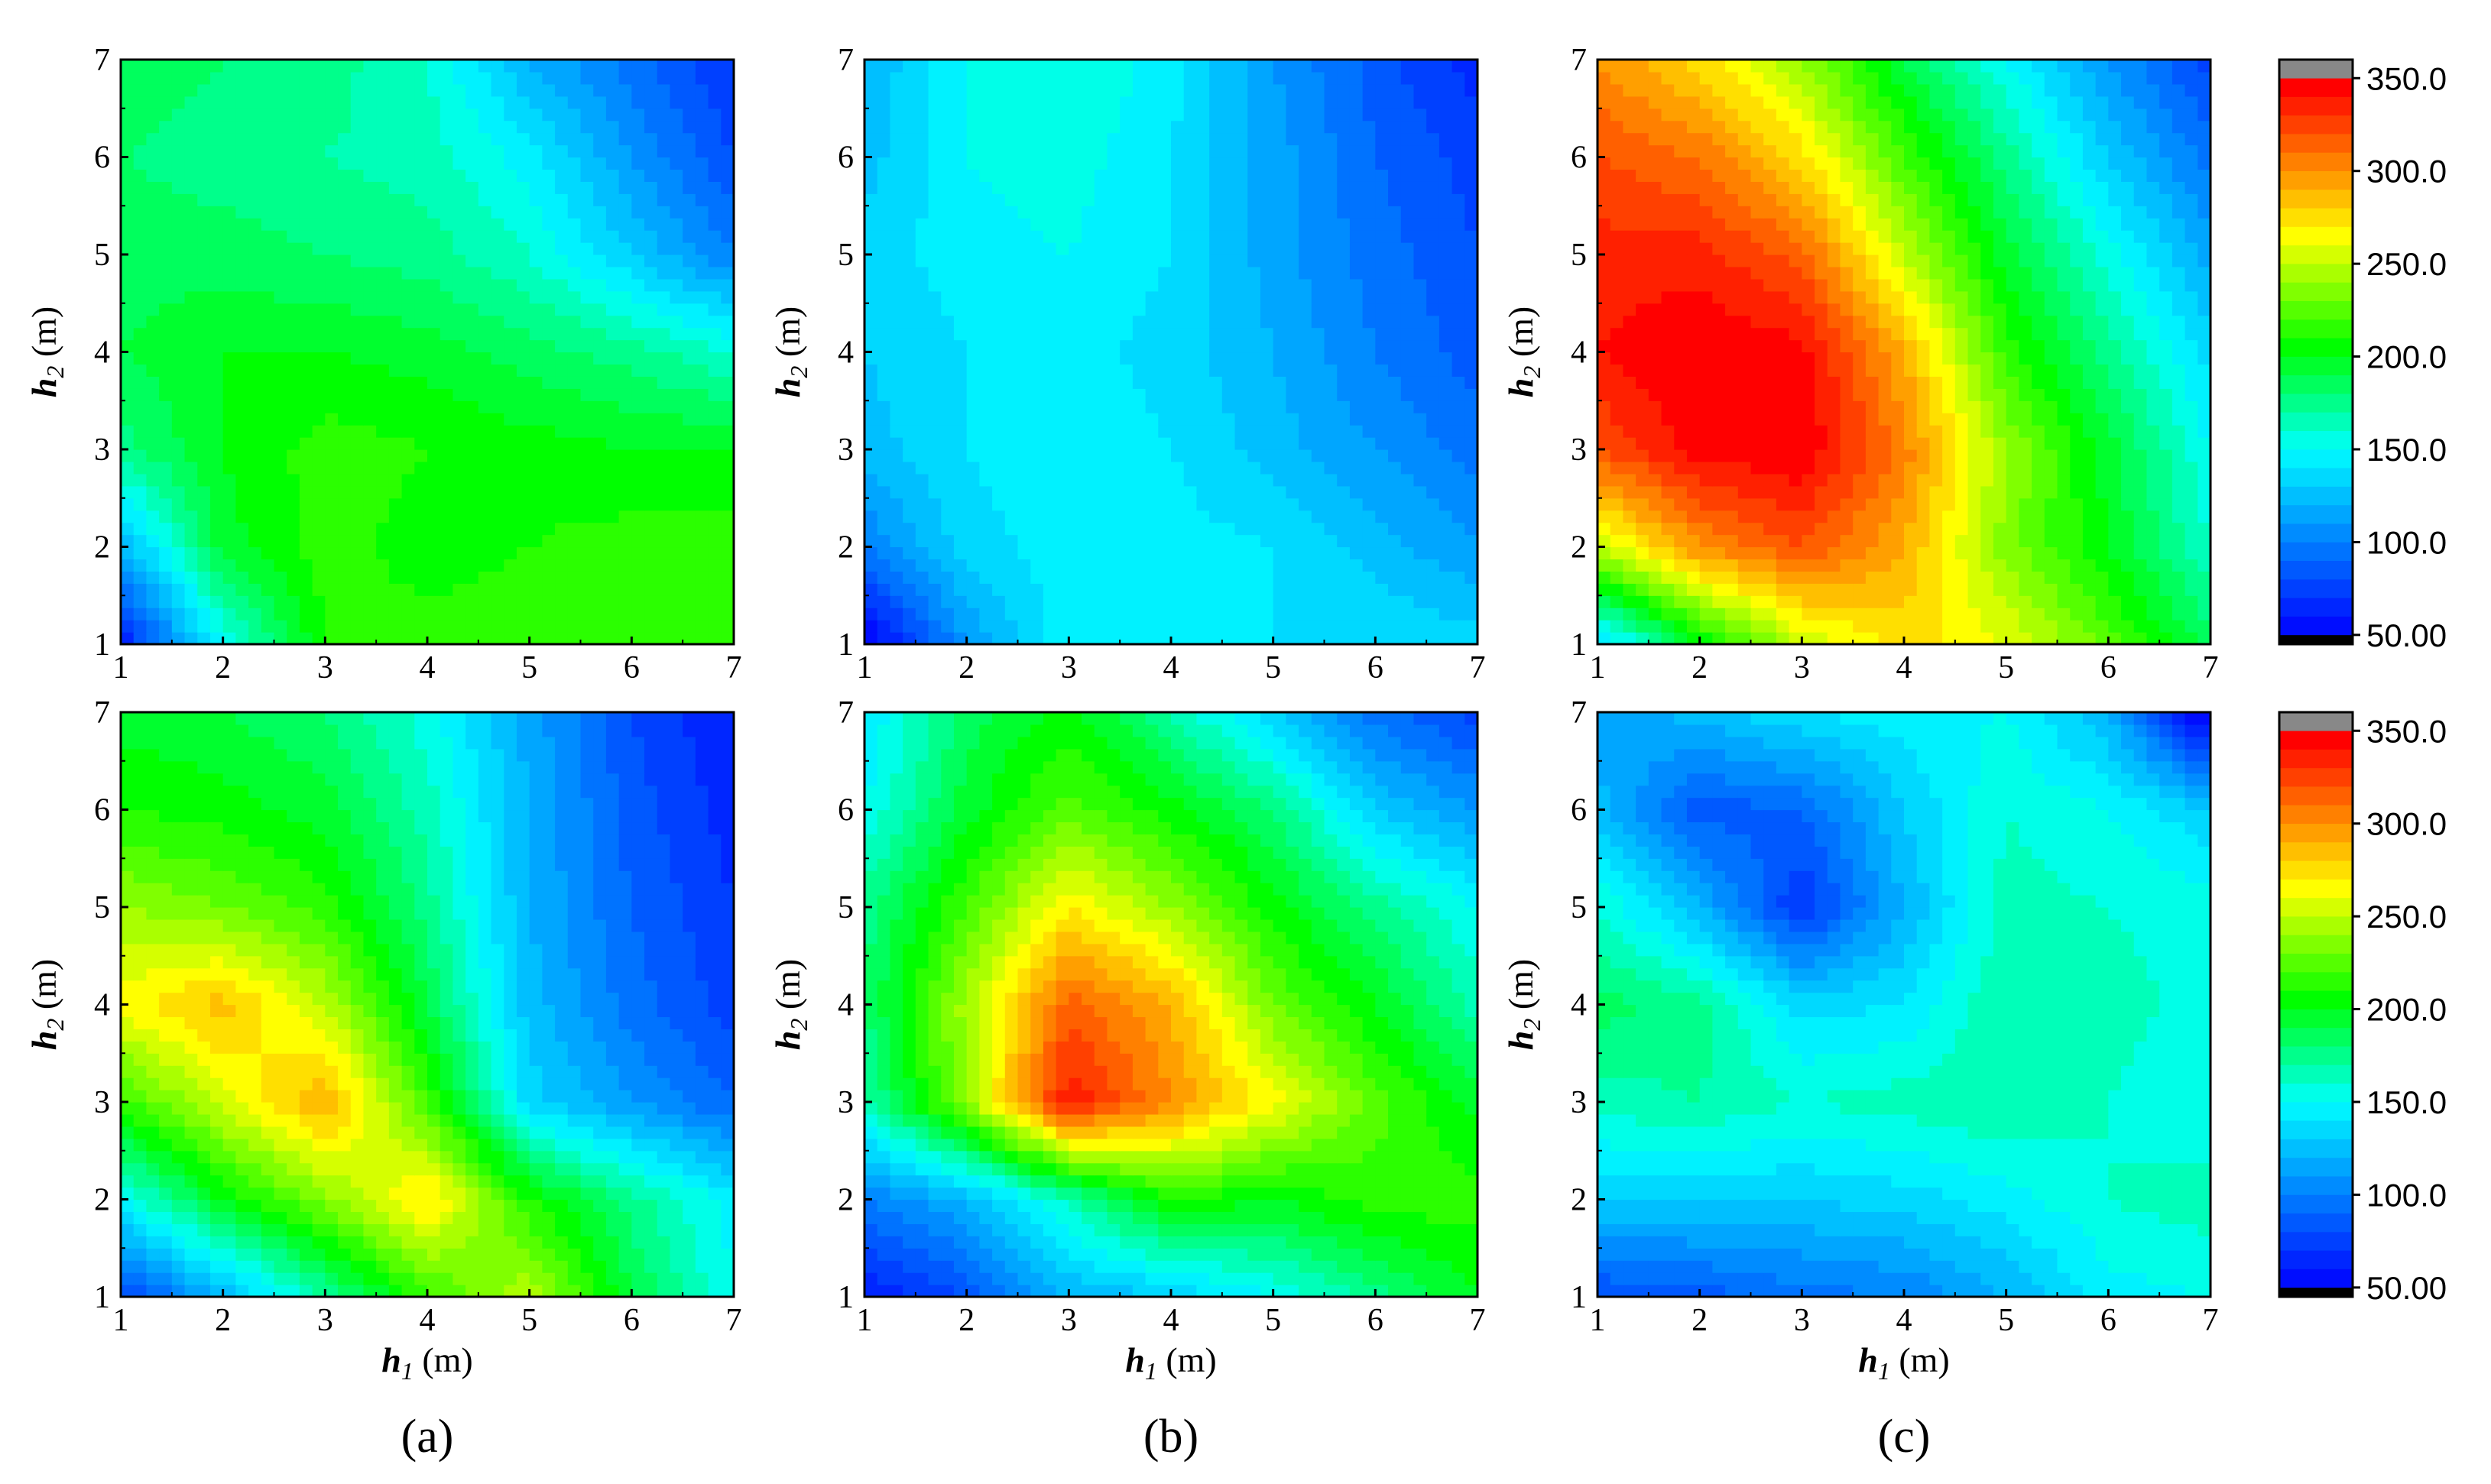 The width and height of the screenshot is (2491, 1484). Describe the element at coordinates (121, 668) in the screenshot. I see `x-tick-label: 1` at that location.